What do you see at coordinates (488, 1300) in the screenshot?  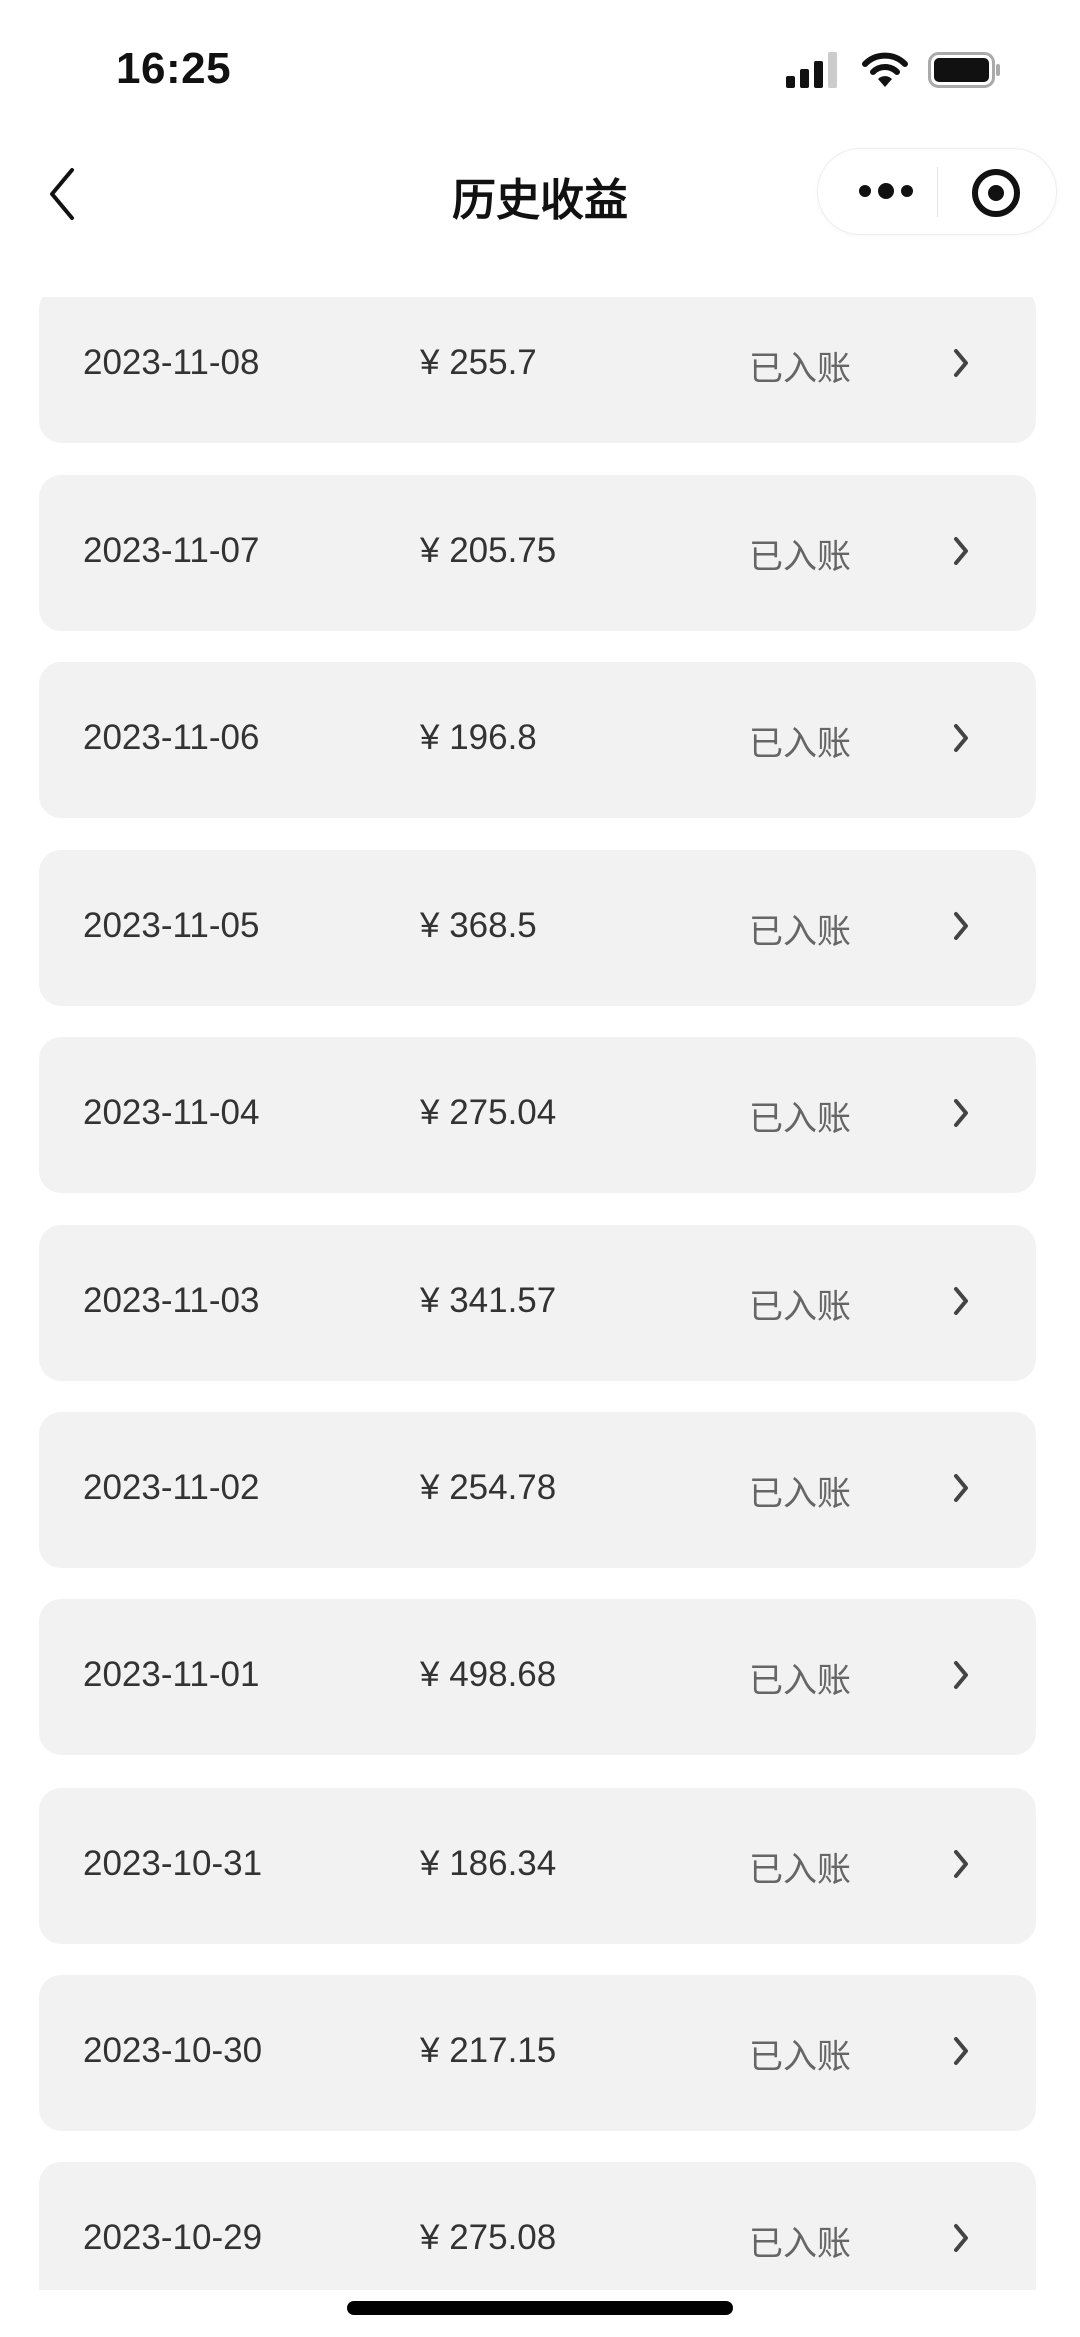 I see `record-amount: ¥ 341.57` at bounding box center [488, 1300].